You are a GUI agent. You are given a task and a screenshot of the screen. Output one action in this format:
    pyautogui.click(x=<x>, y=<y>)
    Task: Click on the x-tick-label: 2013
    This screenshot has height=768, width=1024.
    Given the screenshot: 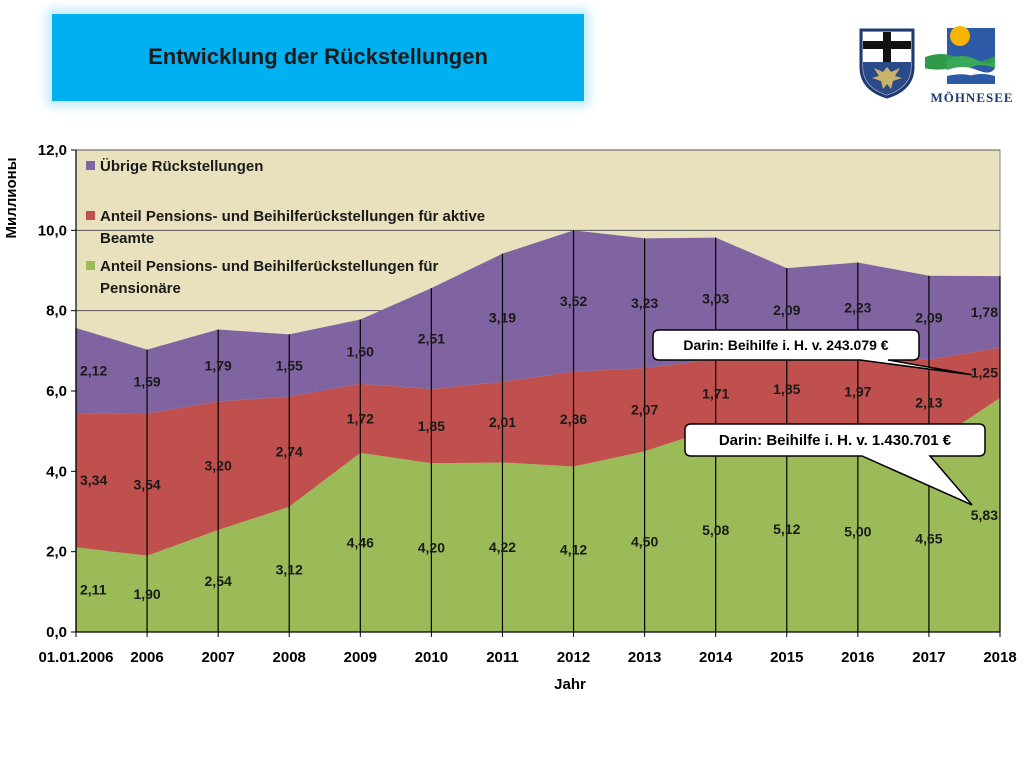 What is the action you would take?
    pyautogui.click(x=644, y=657)
    